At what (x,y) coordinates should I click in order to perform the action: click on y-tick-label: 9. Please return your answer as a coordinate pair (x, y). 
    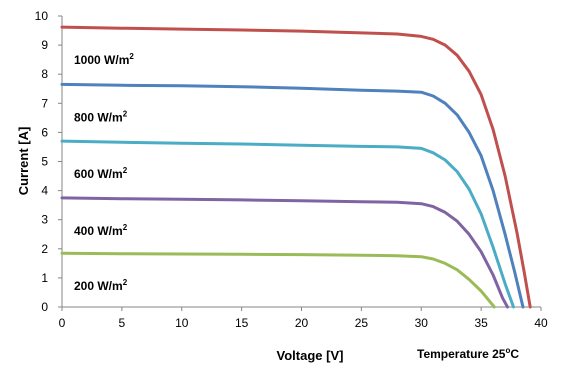
    Looking at the image, I should click on (44, 45).